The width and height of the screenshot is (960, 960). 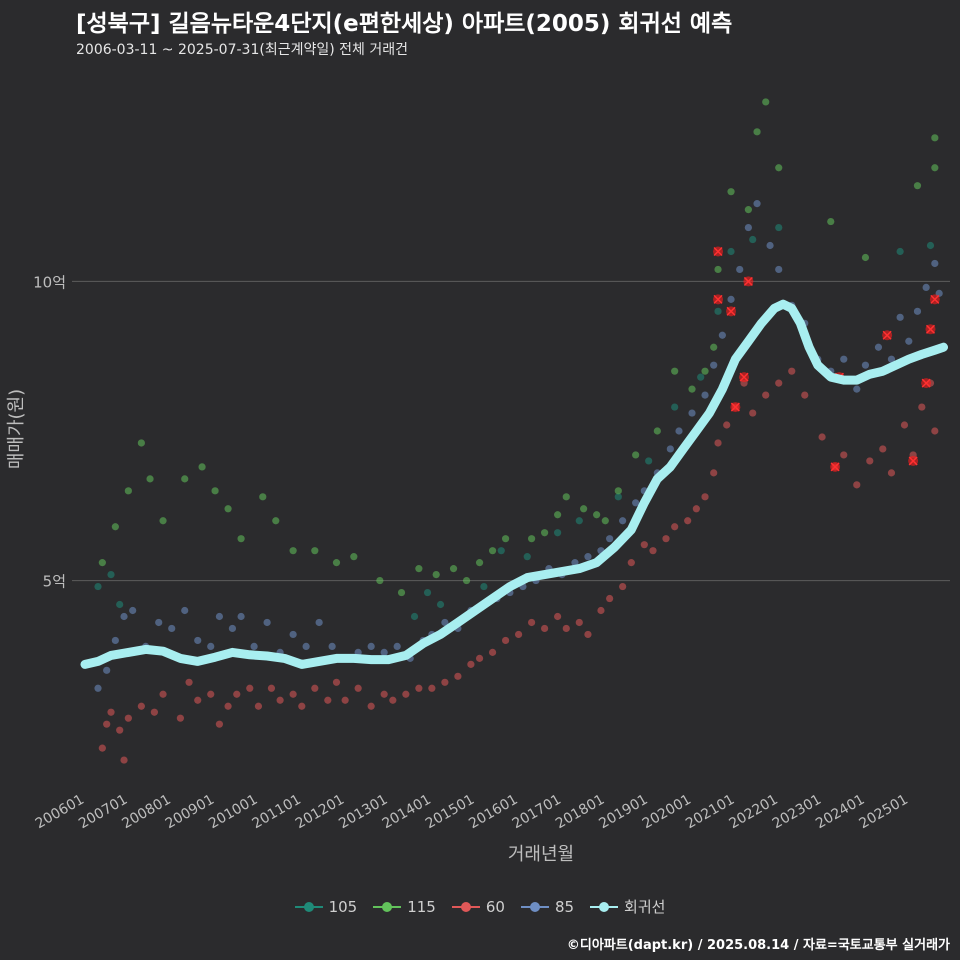 What do you see at coordinates (604, 907) in the screenshot?
I see `legend-key-regression` at bounding box center [604, 907].